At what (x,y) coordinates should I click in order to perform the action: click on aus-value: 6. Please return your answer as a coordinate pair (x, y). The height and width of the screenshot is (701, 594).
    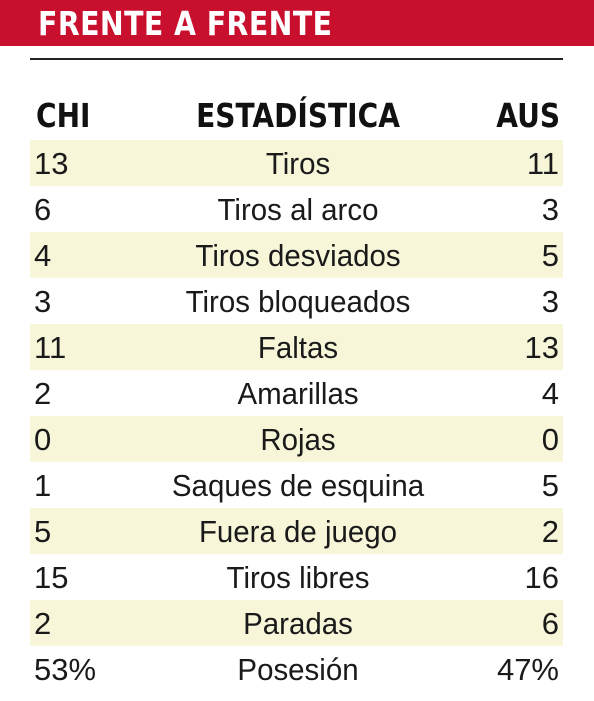
    Looking at the image, I should click on (550, 623).